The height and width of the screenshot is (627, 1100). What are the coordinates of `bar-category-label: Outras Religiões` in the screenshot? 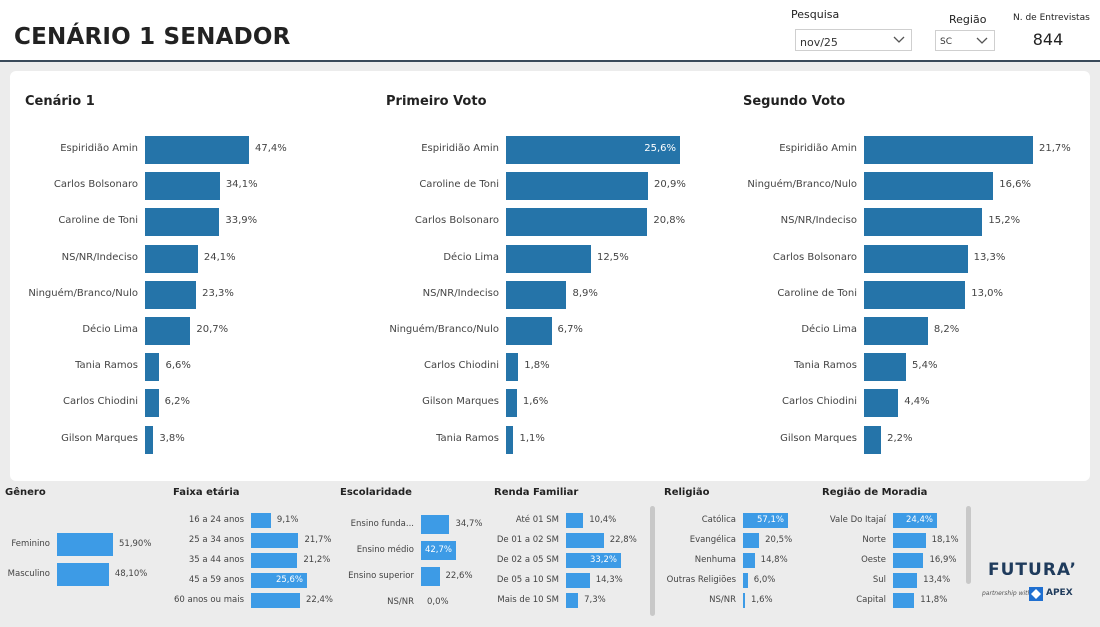 It's located at (701, 580).